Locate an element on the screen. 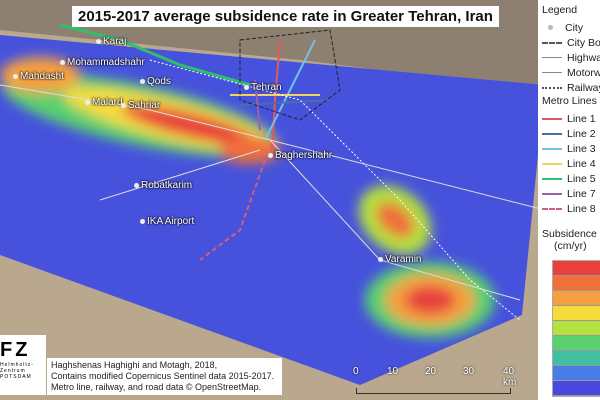 The image size is (600, 400). city-boundary is located at coordinates (290, 75).